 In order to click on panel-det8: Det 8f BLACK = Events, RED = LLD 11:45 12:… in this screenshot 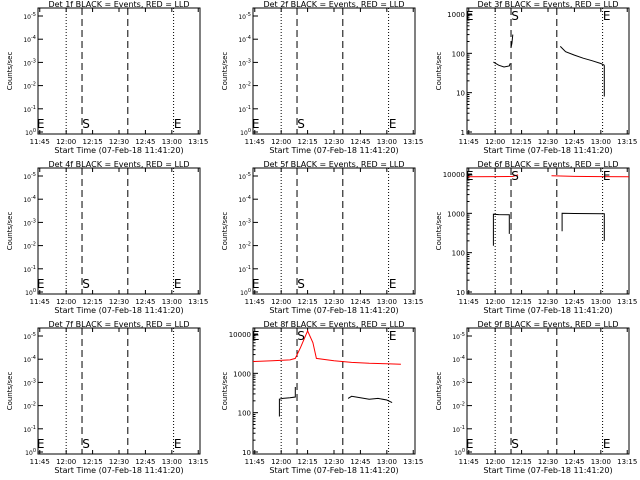, I will do `click(322, 397)`.